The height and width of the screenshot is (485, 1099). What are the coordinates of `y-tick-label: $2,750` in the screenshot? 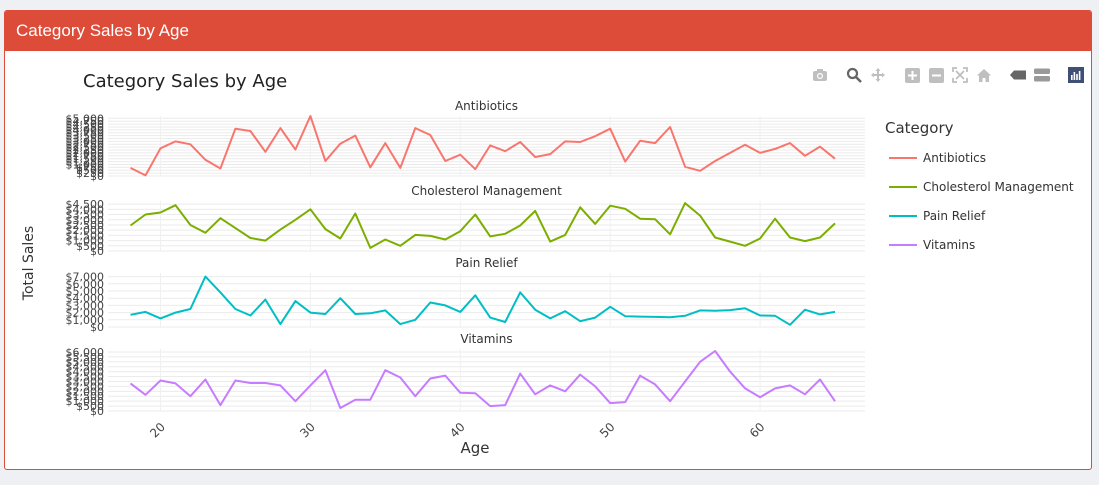 It's located at (85, 144).